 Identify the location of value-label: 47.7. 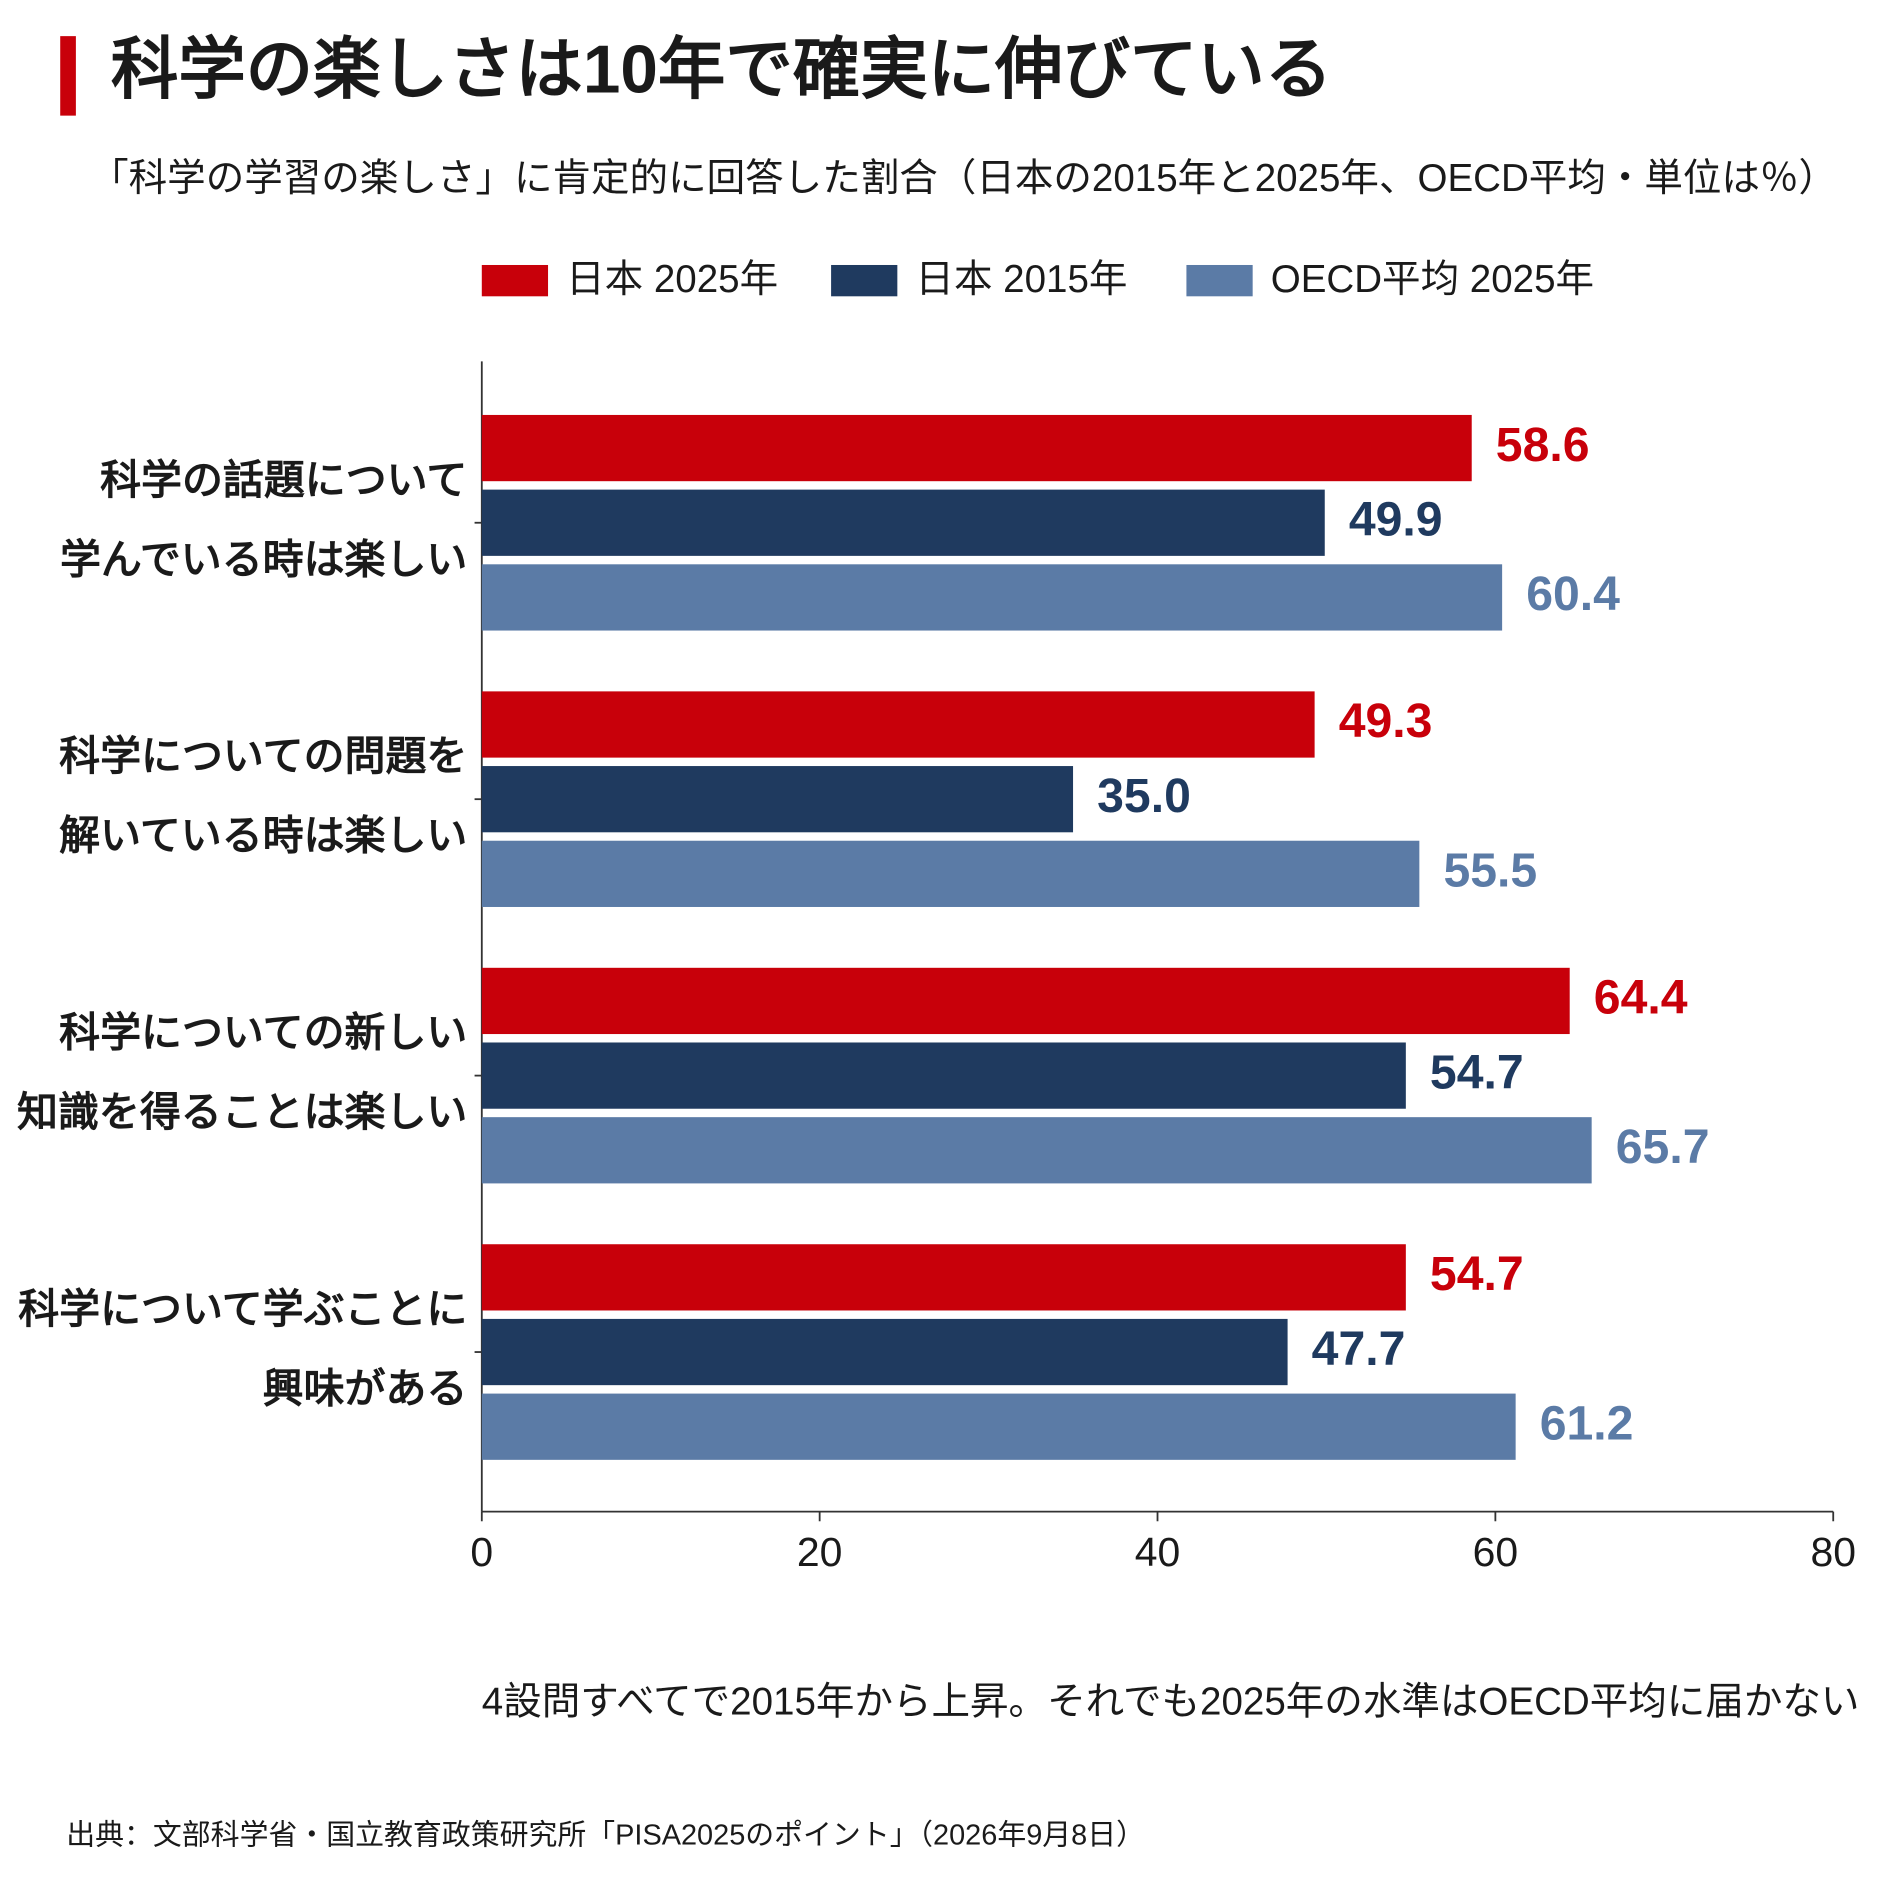
(1359, 1349).